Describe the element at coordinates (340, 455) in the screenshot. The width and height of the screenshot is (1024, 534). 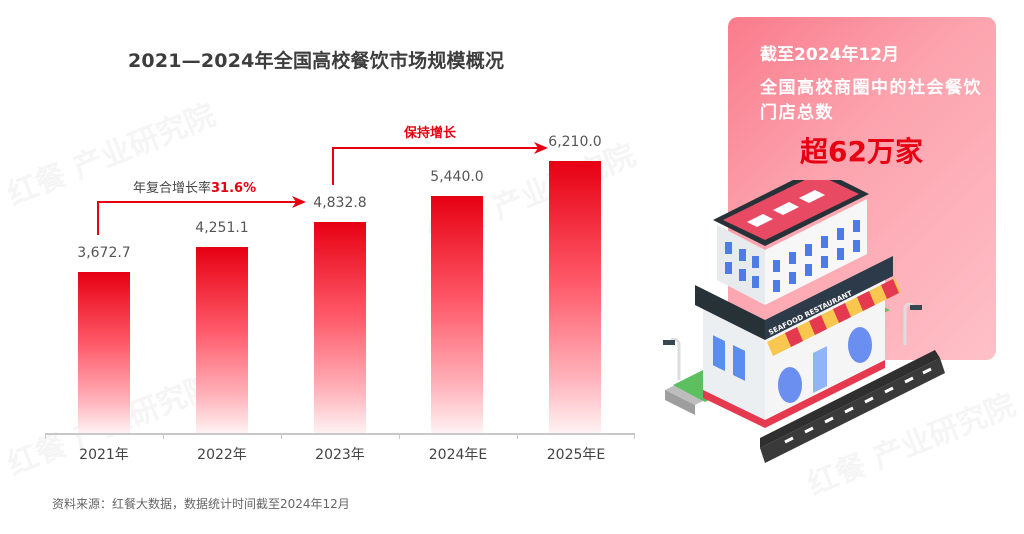
I see `x-tick-label: 2023年` at that location.